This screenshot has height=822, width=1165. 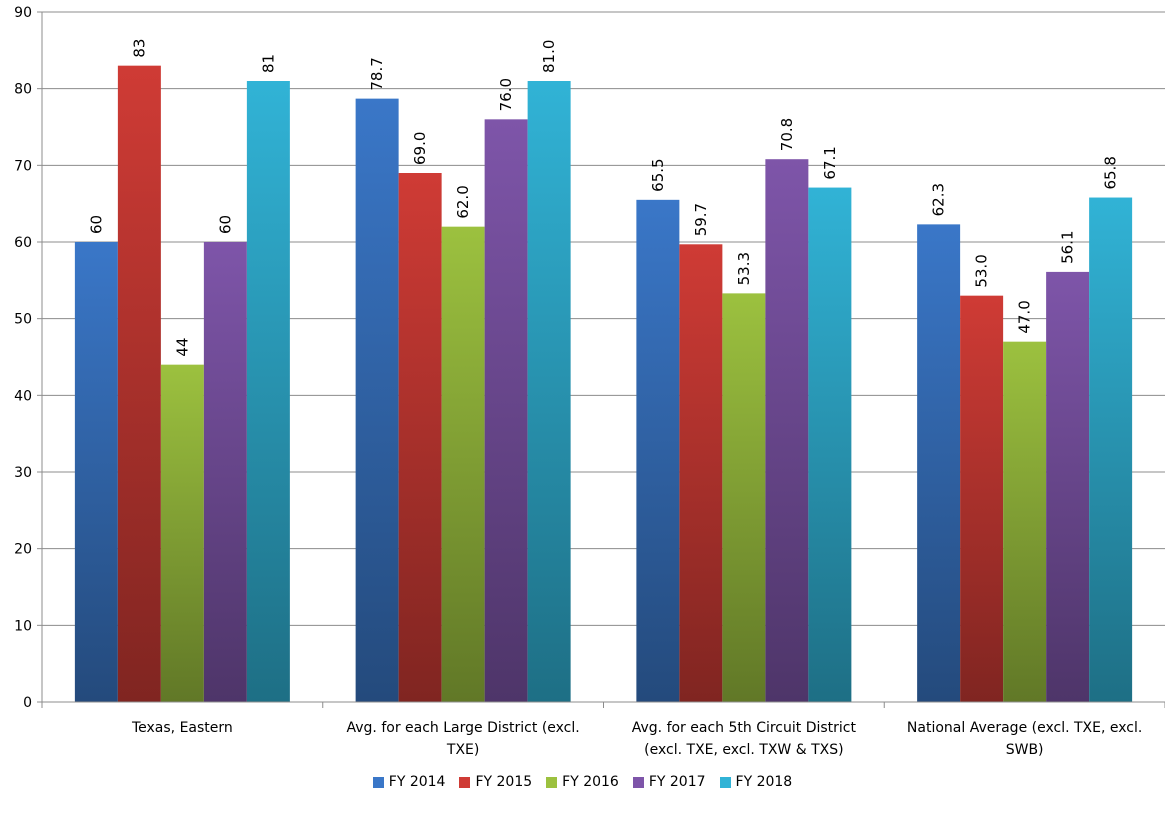 What do you see at coordinates (417, 782) in the screenshot?
I see `legend-label: FY 2014` at bounding box center [417, 782].